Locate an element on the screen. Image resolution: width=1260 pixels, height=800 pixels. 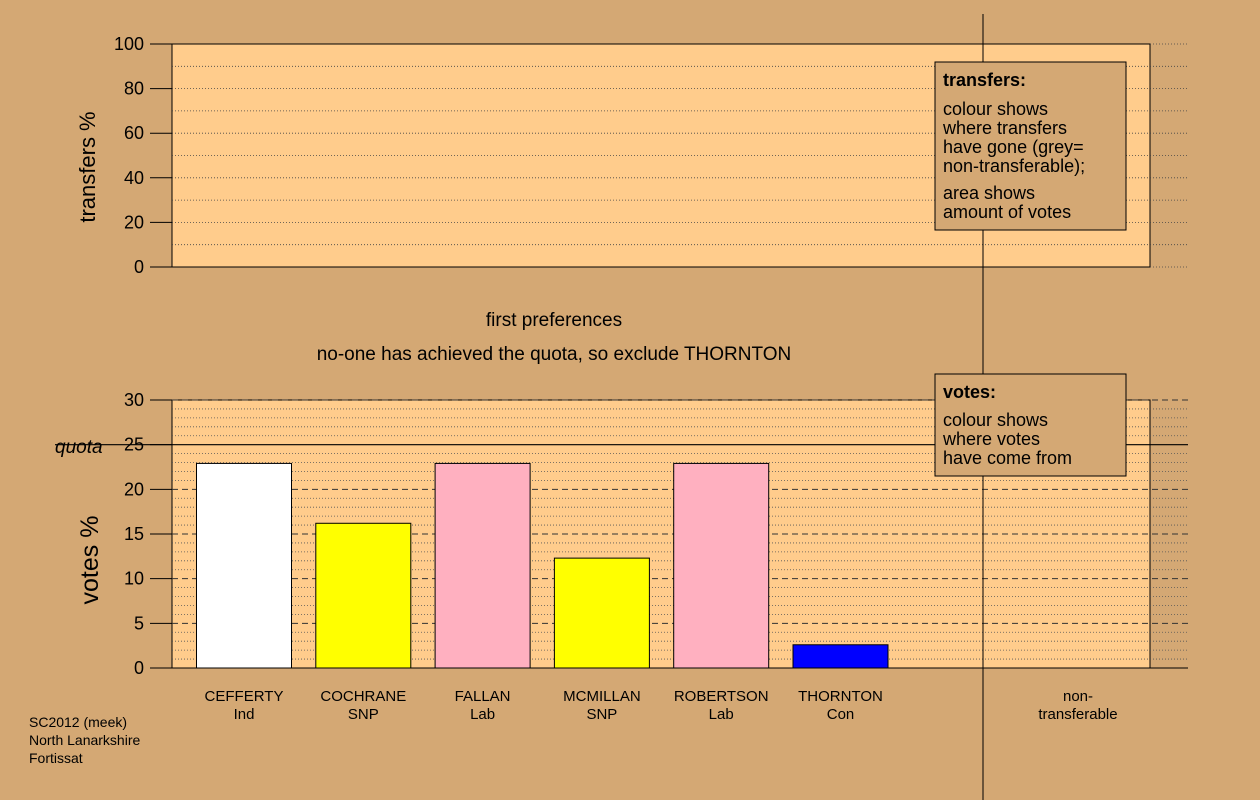
candidate-party: Ind is located at coordinates (244, 714).